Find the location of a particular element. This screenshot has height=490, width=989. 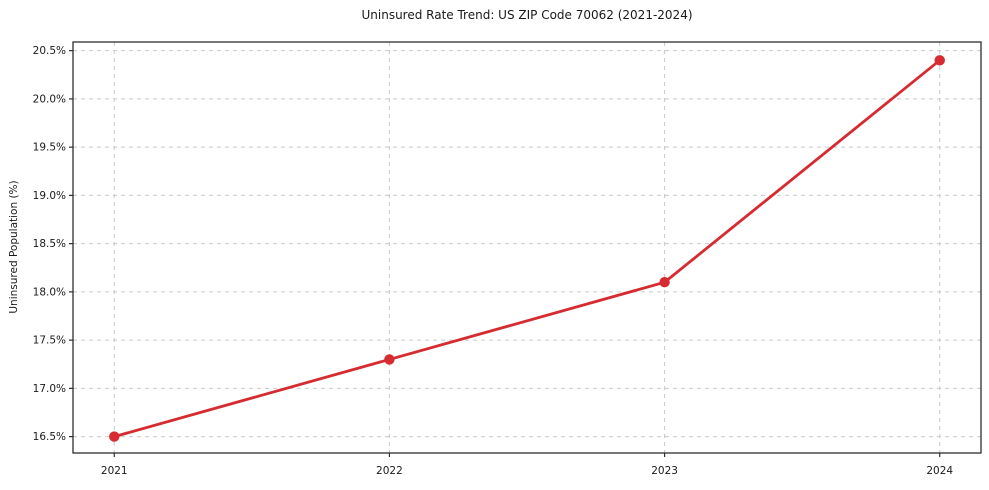

y-tick-label: 19.5% is located at coordinates (49, 148).